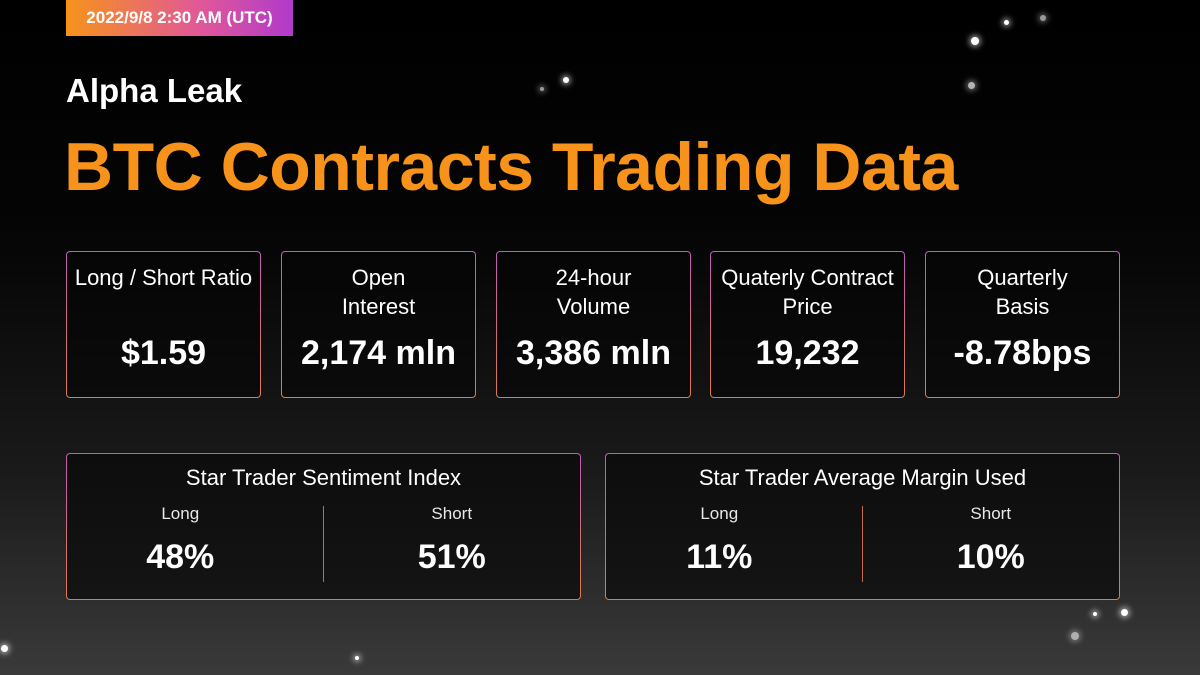  I want to click on card-title: Star Trader Average Margin Used, so click(862, 477).